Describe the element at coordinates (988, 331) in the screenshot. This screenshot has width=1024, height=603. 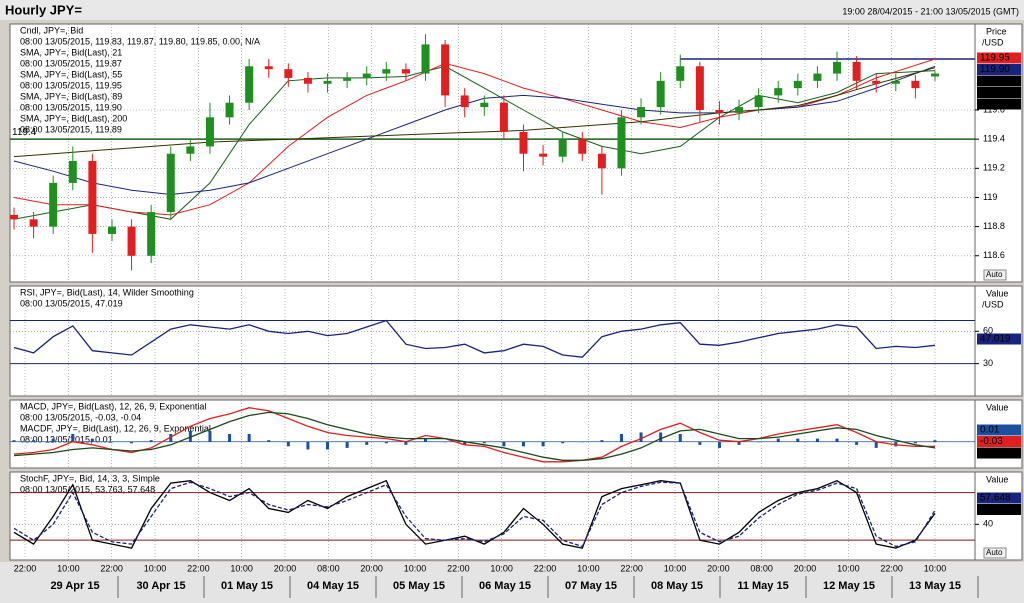
I see `y-tick-label: 60` at that location.